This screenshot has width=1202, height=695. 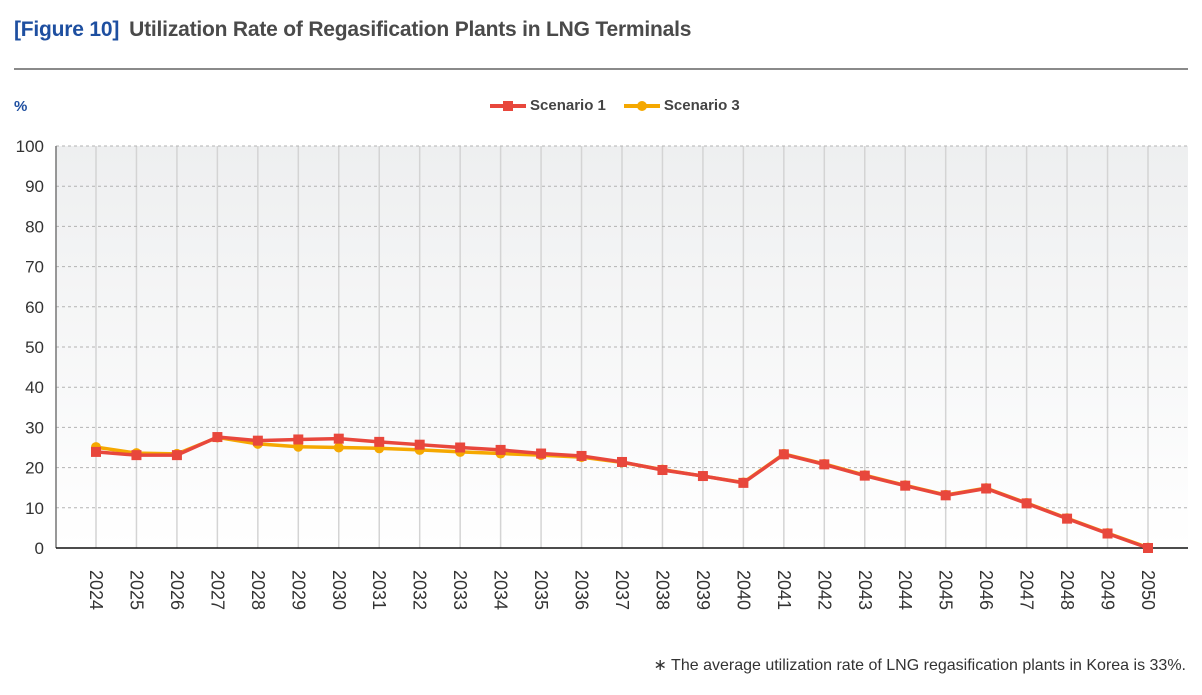 What do you see at coordinates (39, 548) in the screenshot?
I see `y-tick-label: 0` at bounding box center [39, 548].